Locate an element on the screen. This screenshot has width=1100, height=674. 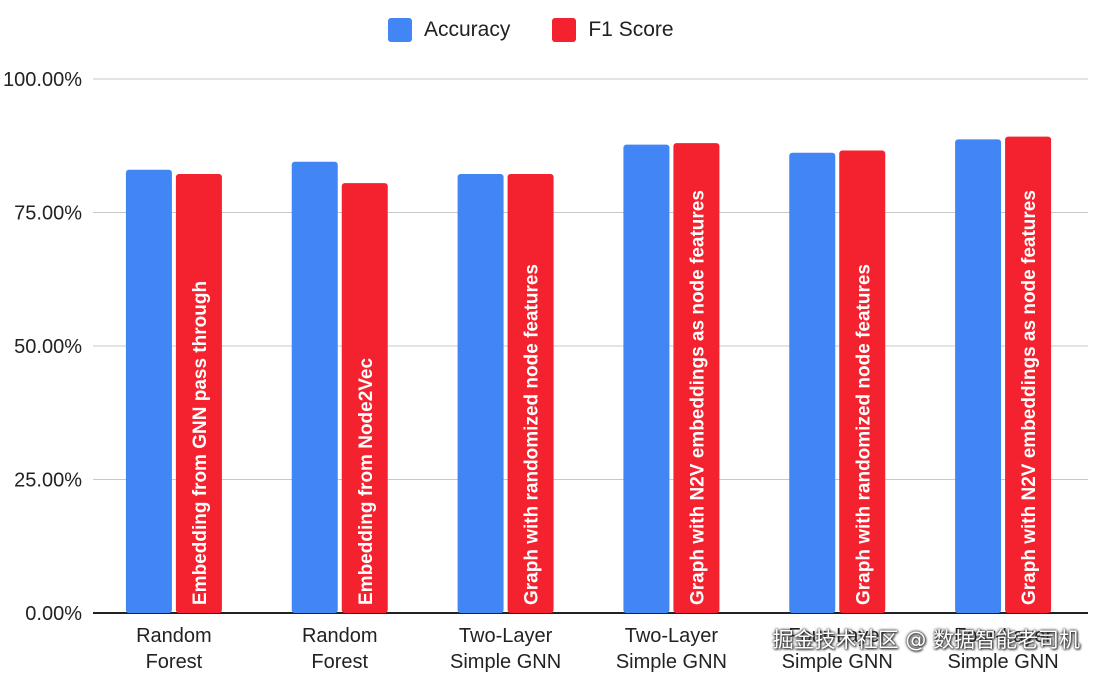
y-tick-label: 0.00% is located at coordinates (53, 614).